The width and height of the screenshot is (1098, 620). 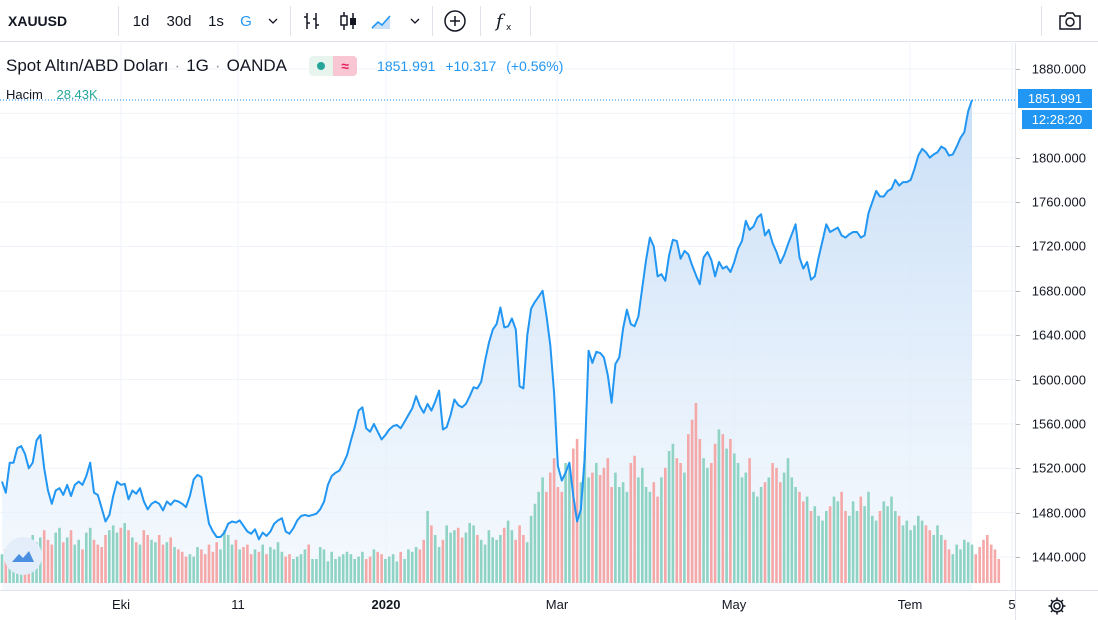 I want to click on tradingview-logo, so click(x=23, y=556).